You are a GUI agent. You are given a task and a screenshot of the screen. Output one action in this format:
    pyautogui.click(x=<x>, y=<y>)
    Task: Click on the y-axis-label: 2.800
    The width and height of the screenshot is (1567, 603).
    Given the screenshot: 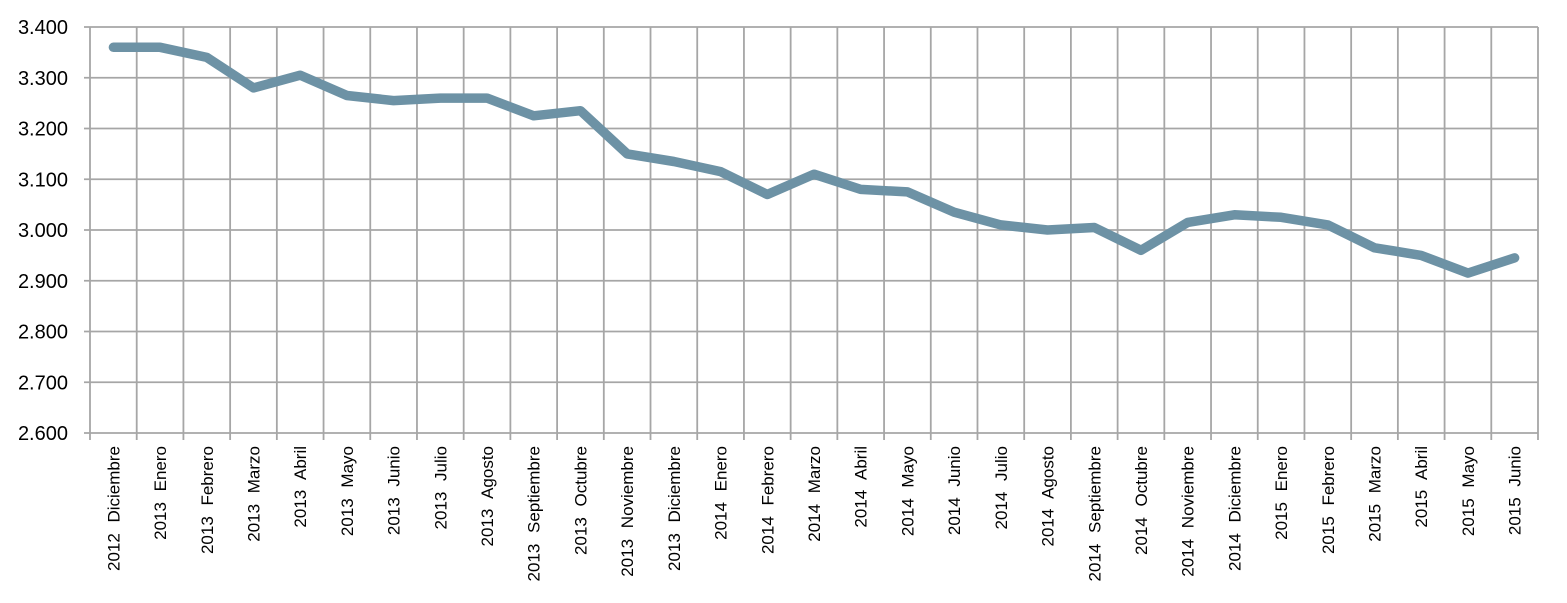 What is the action you would take?
    pyautogui.click(x=43, y=333)
    